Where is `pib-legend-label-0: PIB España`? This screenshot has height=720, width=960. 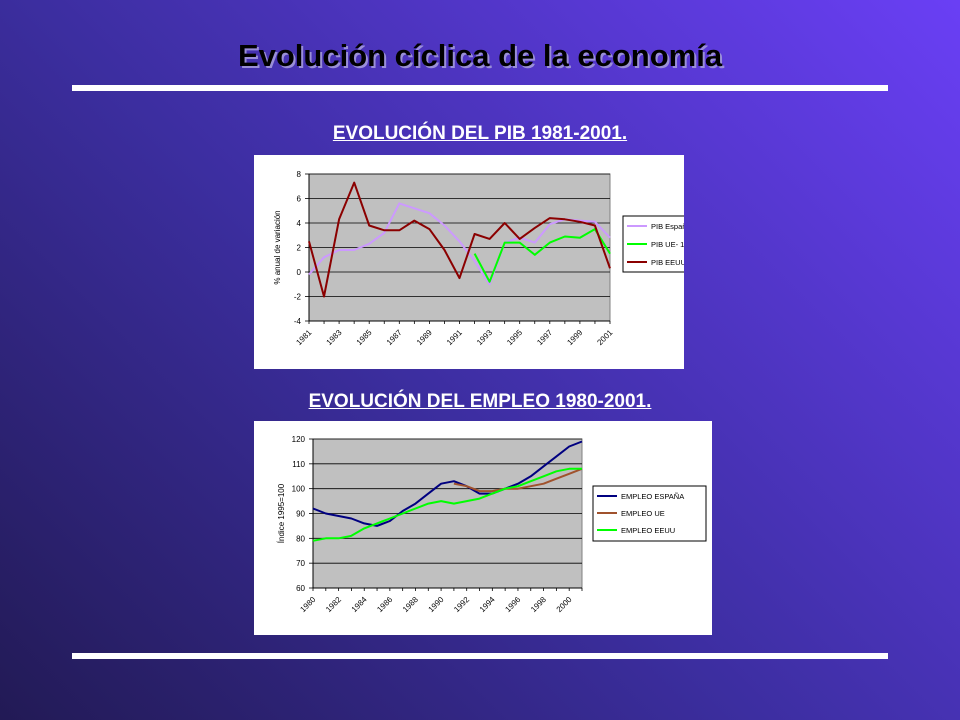
pib-legend-label-0: PIB España is located at coordinates (667, 226).